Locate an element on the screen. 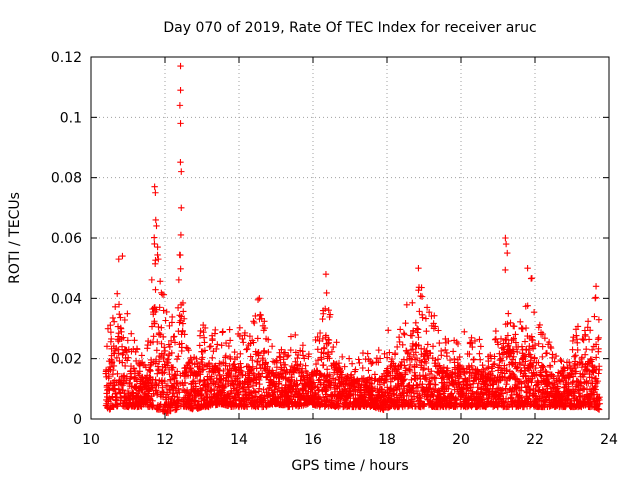 This screenshot has width=640, height=480. x-tick-label: 16 is located at coordinates (313, 440).